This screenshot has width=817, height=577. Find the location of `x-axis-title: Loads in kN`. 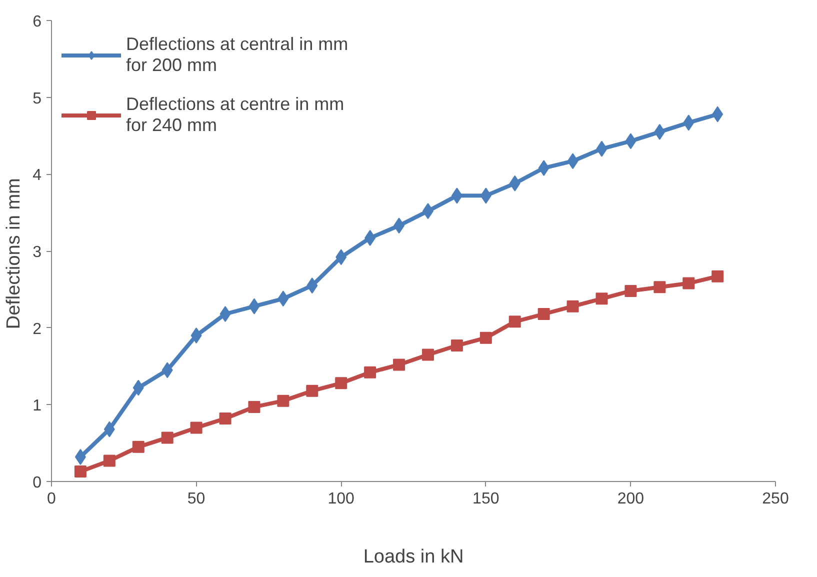

x-axis-title: Loads in kN is located at coordinates (413, 557).